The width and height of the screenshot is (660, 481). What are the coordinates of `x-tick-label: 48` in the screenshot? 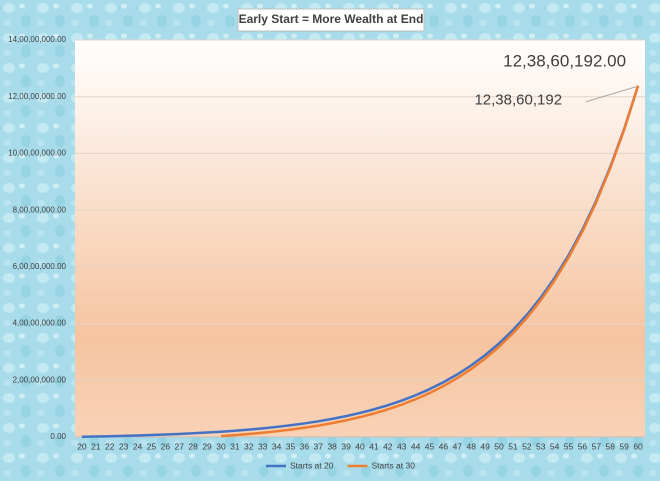 It's located at (471, 446).